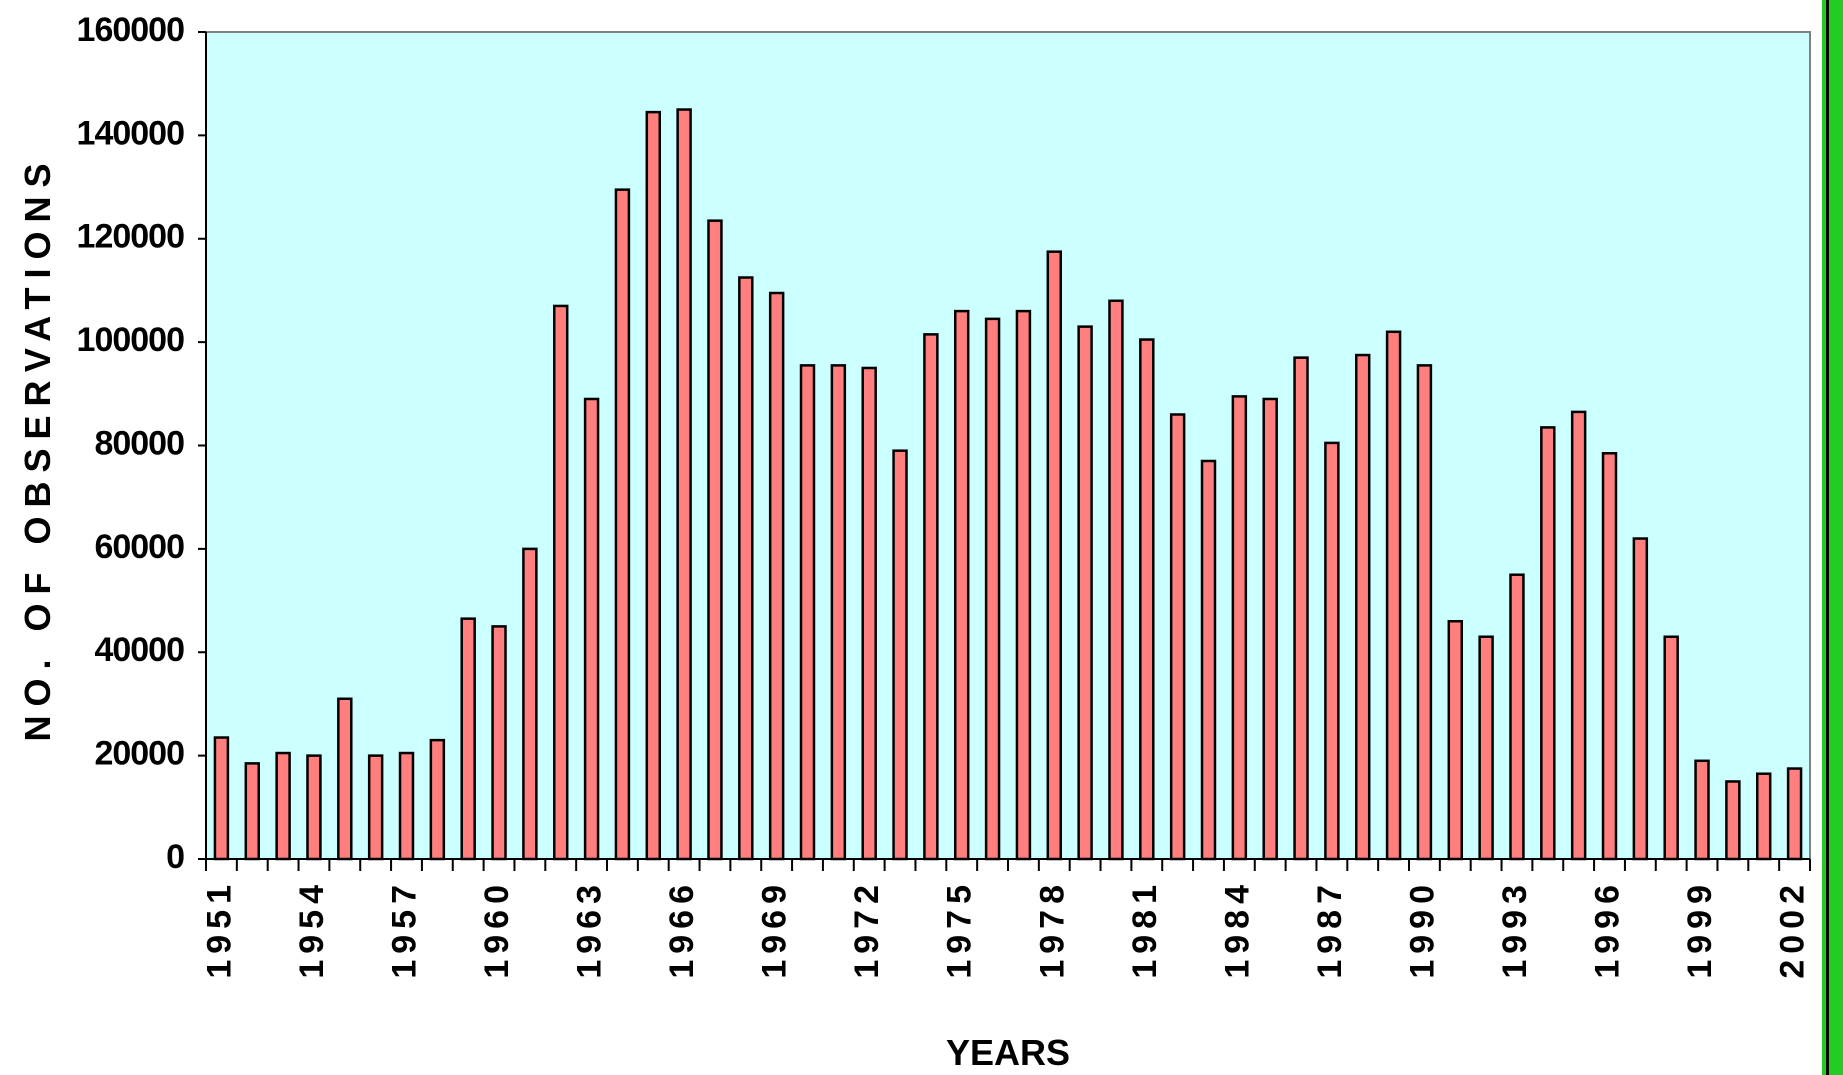 The image size is (1843, 1075). I want to click on x-tick-label: 1996, so click(1607, 929).